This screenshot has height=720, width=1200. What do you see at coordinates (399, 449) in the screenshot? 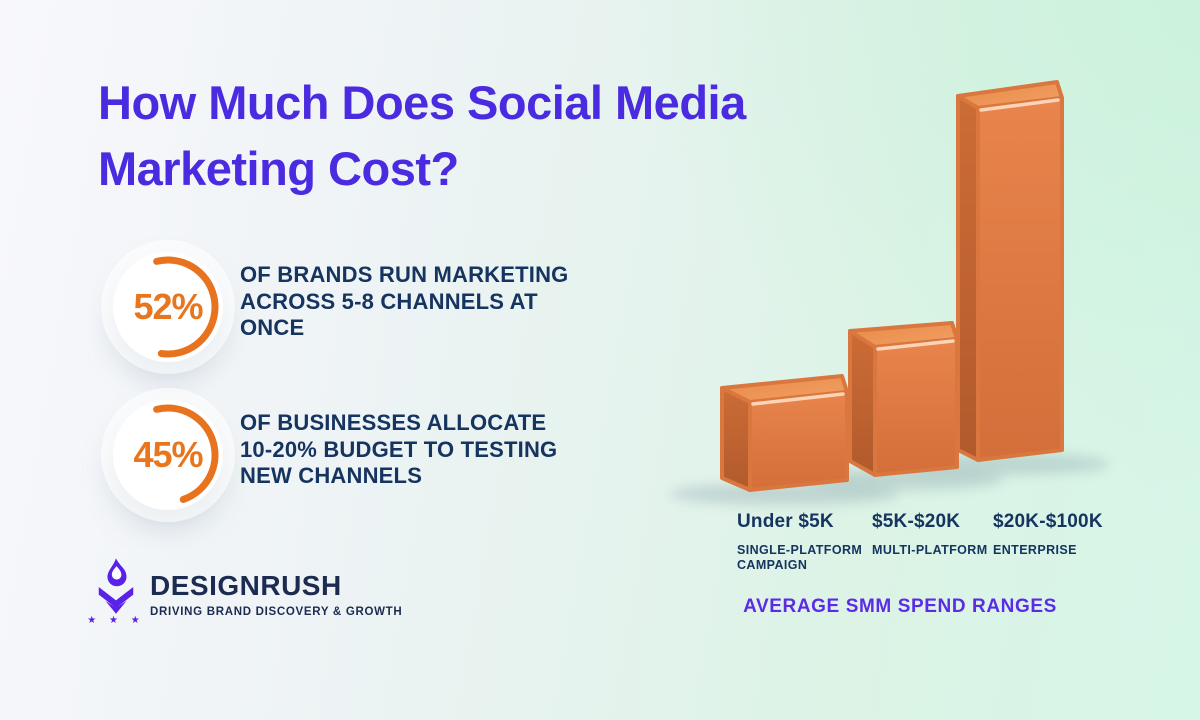
I see `stat-line: 10-20% BUDGET TO TESTING` at bounding box center [399, 449].